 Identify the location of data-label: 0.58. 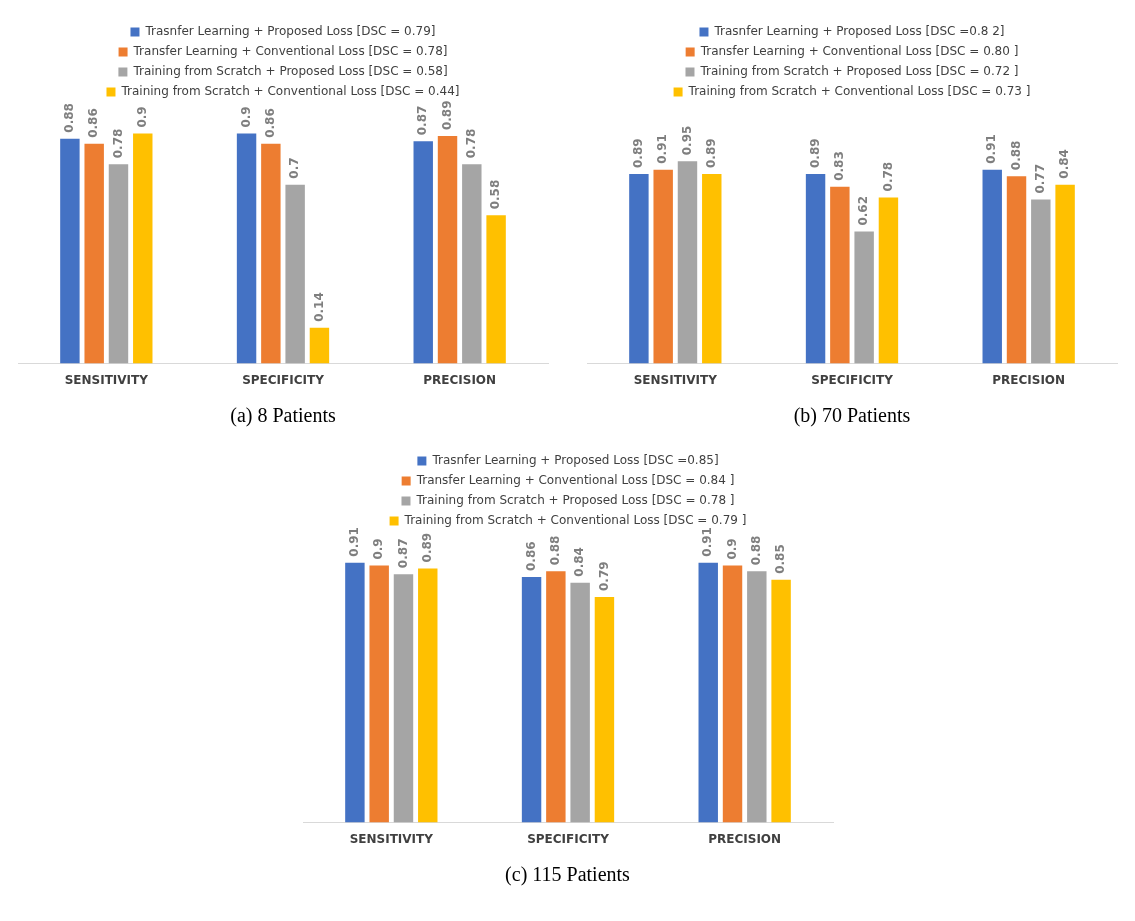
(495, 194).